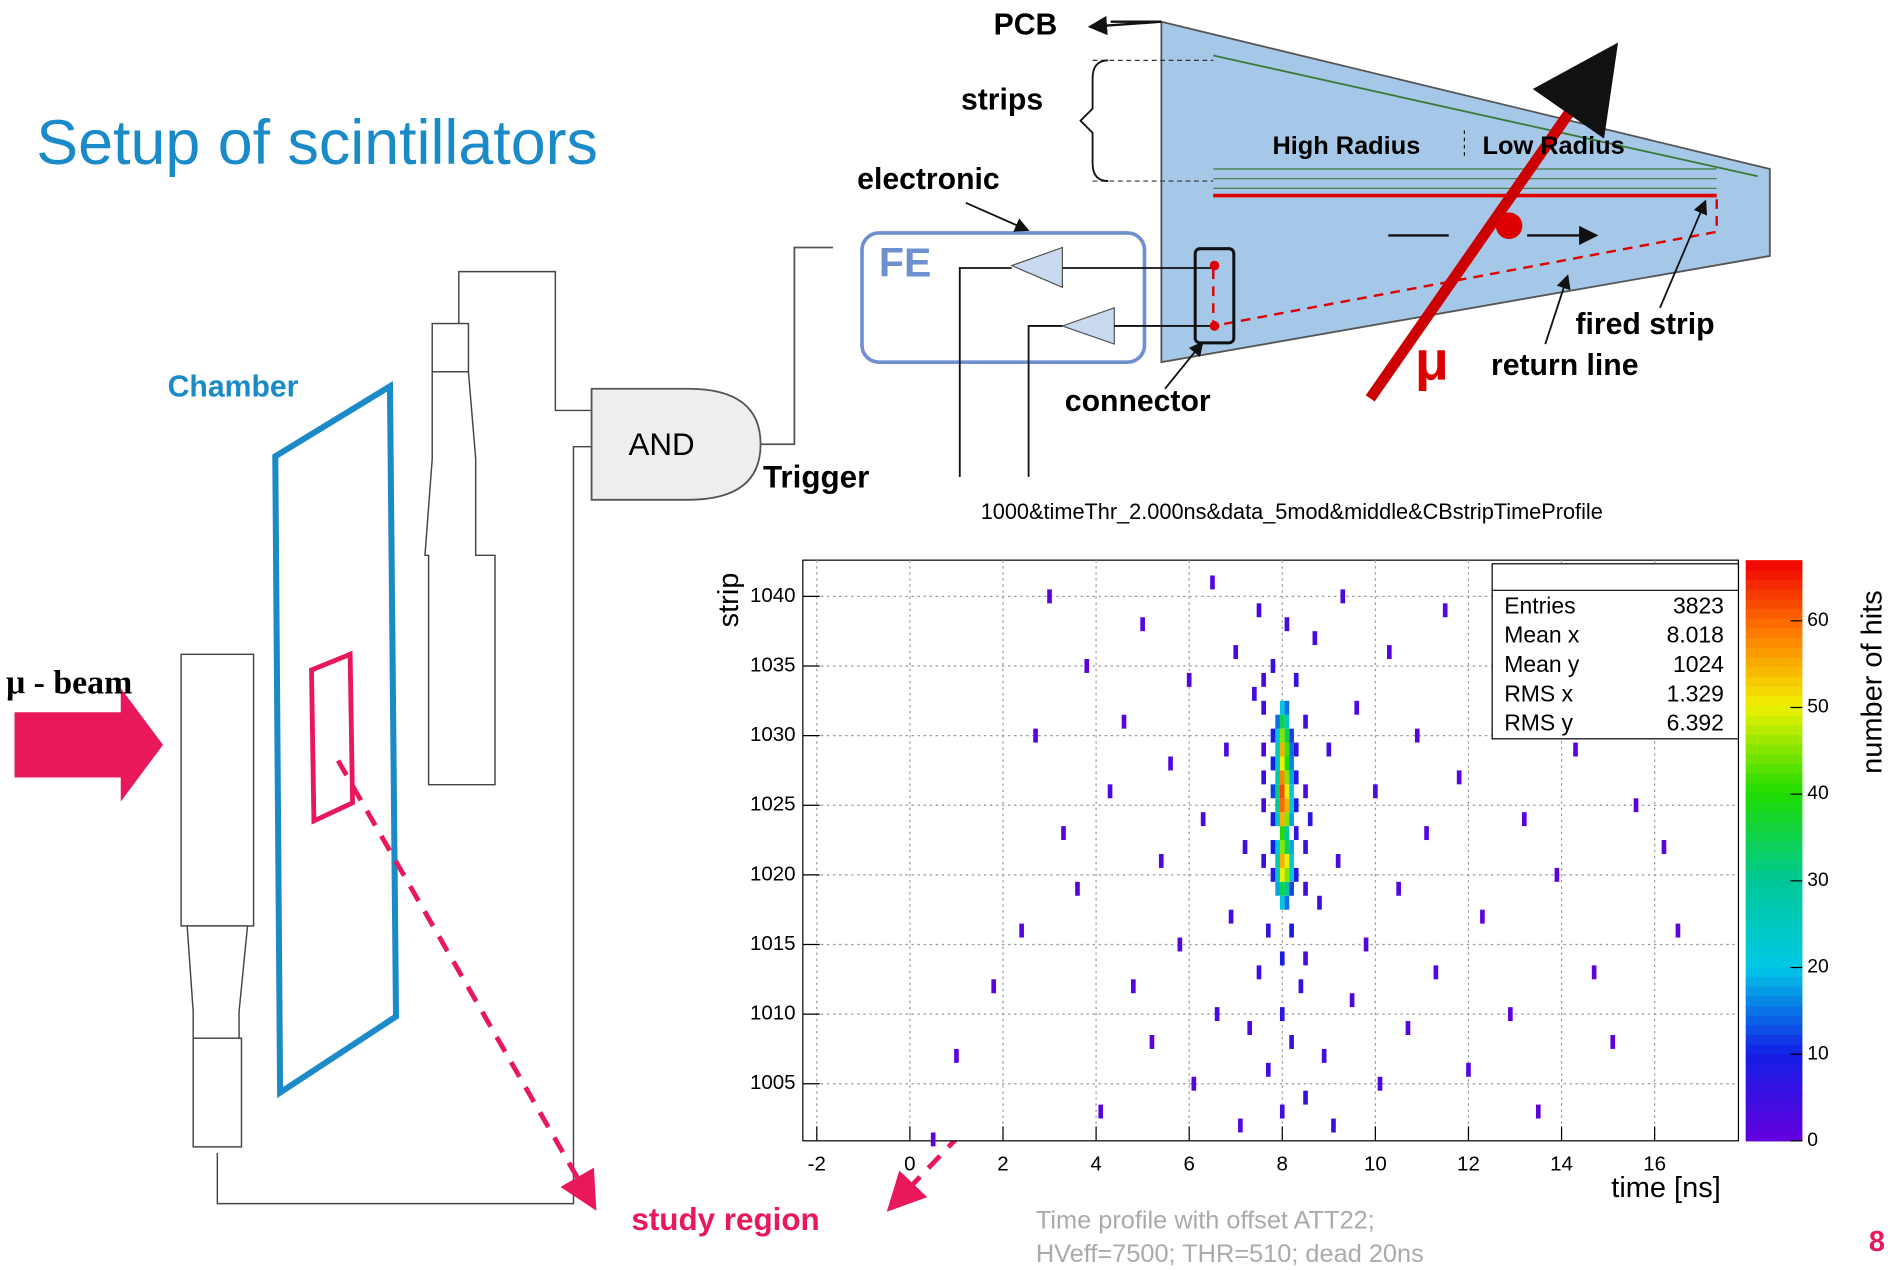 The image size is (1893, 1270). Describe the element at coordinates (1812, 1140) in the screenshot. I see `colorbar-tick-label: 0` at that location.